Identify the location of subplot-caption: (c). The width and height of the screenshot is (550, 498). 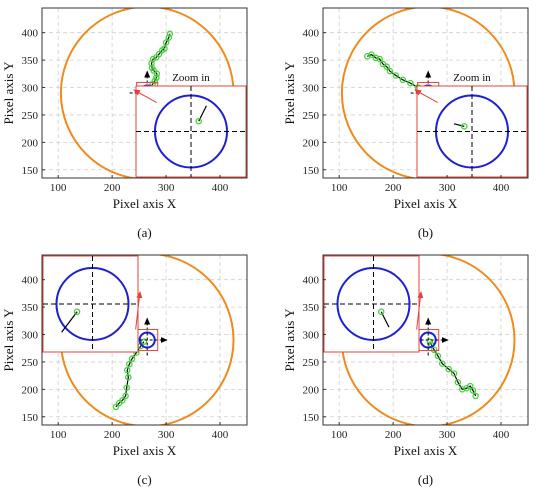
(144, 479).